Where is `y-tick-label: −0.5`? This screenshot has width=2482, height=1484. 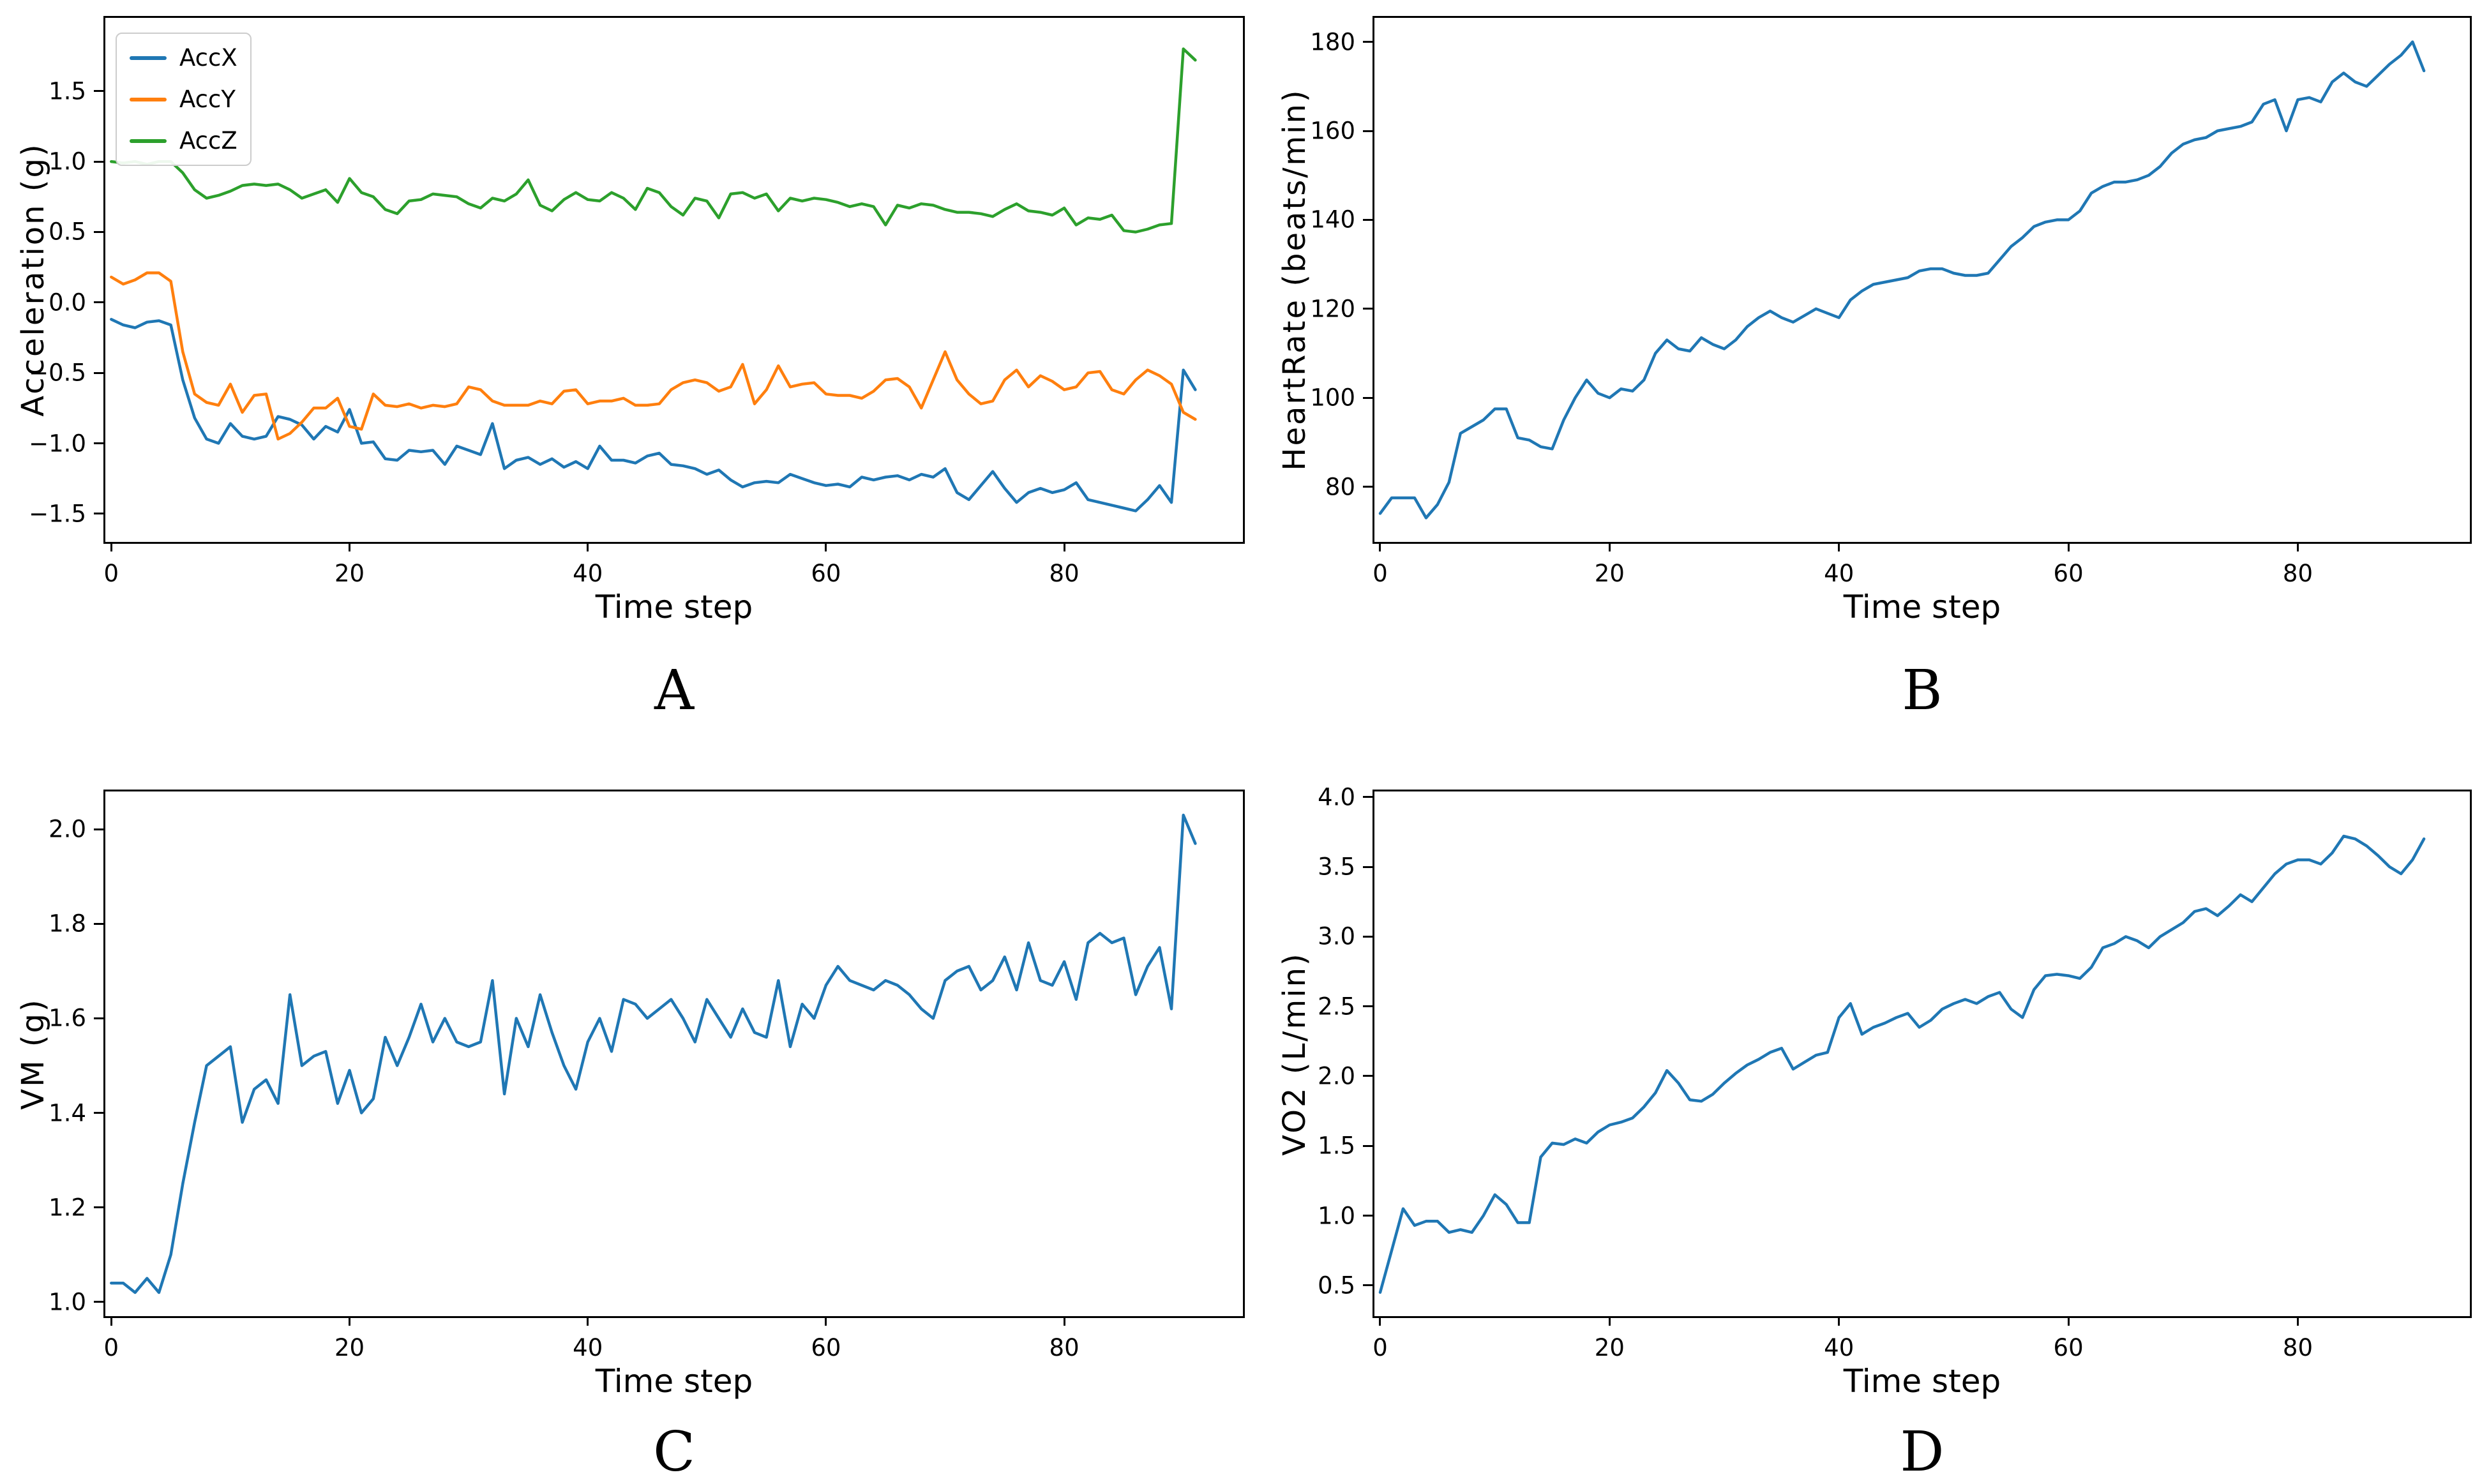 y-tick-label: −0.5 is located at coordinates (58, 373).